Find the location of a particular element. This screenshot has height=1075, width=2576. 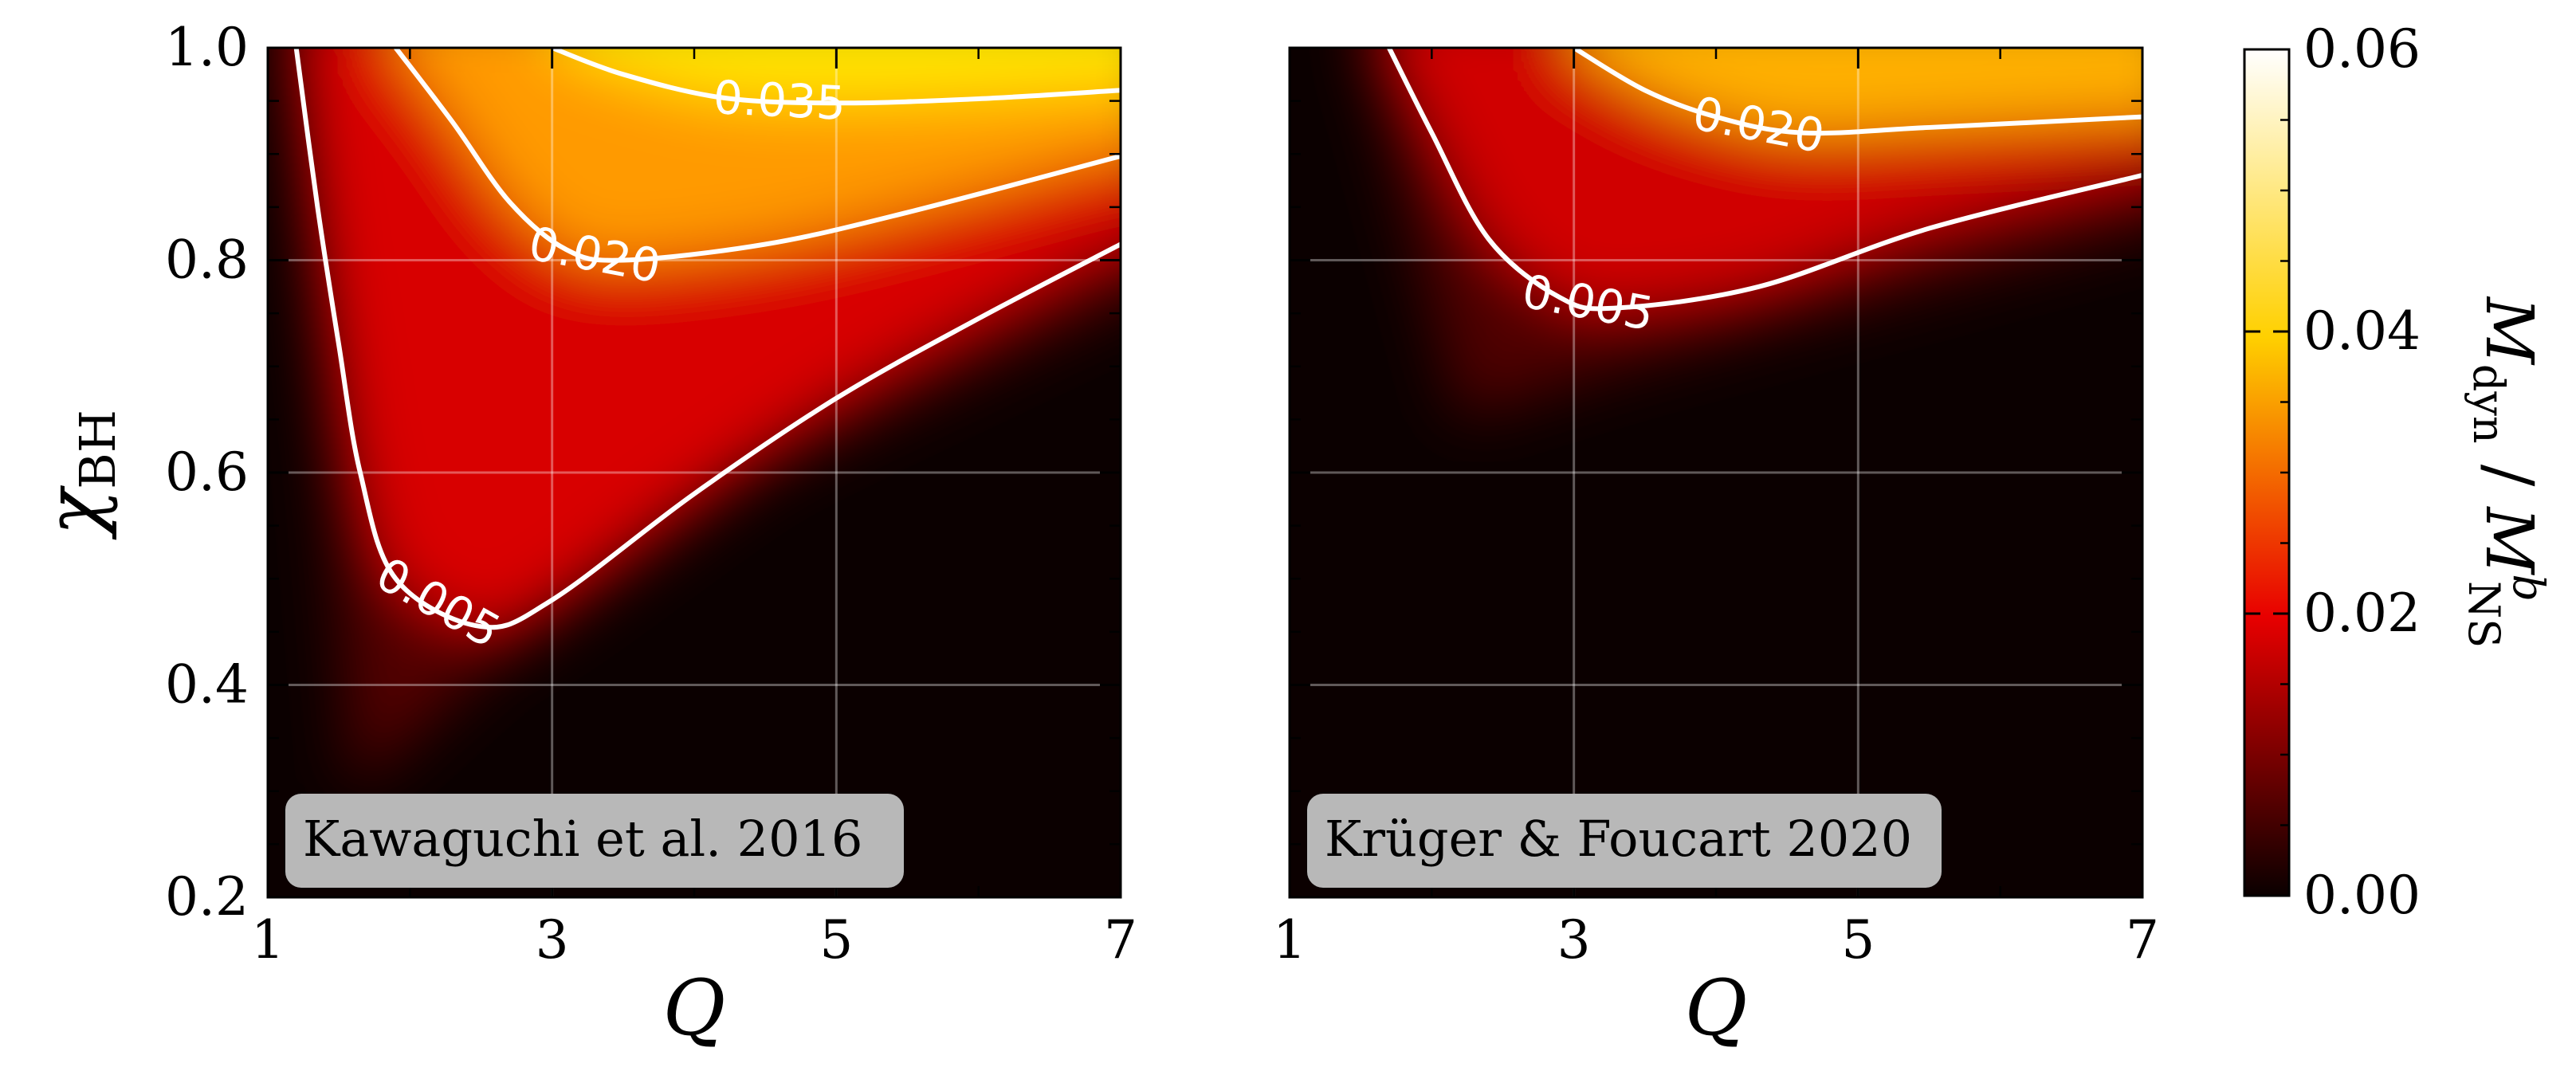

contour-label-0.035: 0.035 is located at coordinates (779, 100).